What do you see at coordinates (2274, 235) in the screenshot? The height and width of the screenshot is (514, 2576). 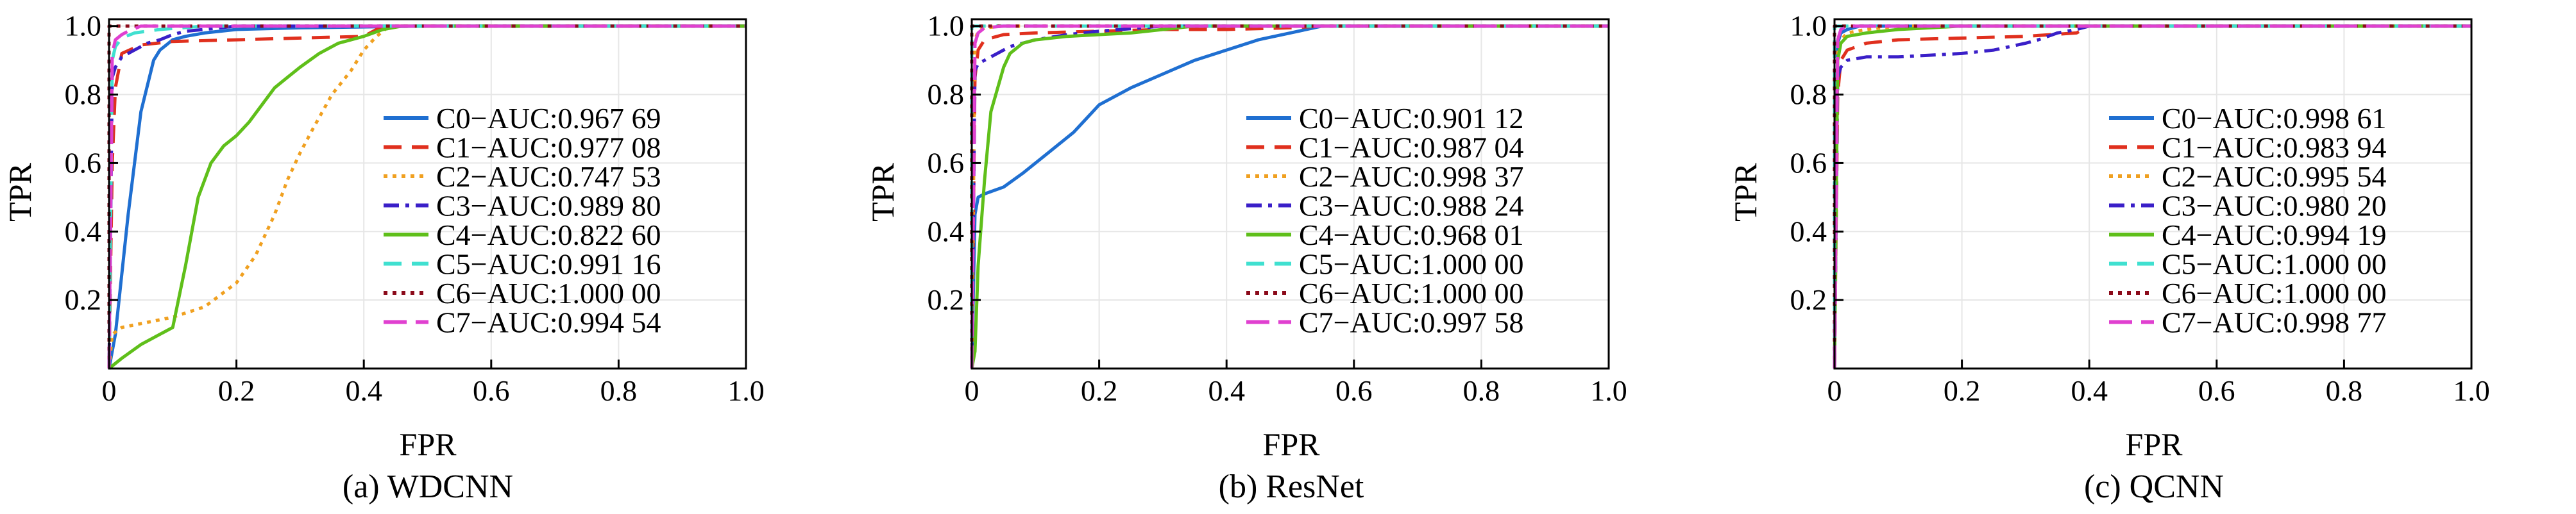 I see `legend-label: C4−AUC:0.994 19` at bounding box center [2274, 235].